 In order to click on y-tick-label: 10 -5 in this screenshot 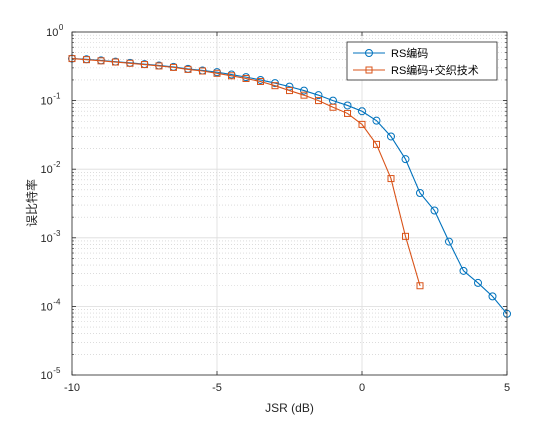, I will do `click(51, 374)`.